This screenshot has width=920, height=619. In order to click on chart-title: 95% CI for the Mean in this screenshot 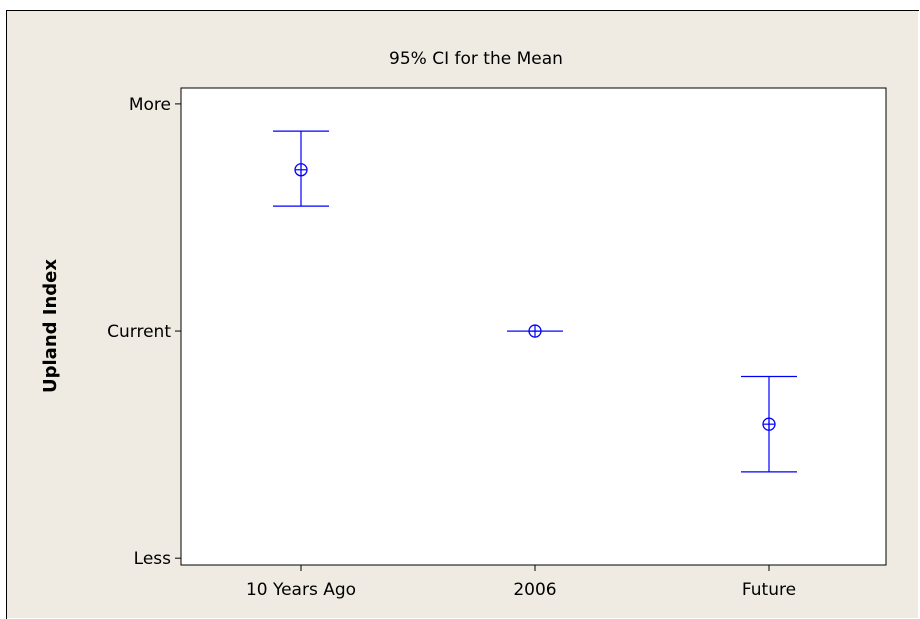, I will do `click(476, 59)`.